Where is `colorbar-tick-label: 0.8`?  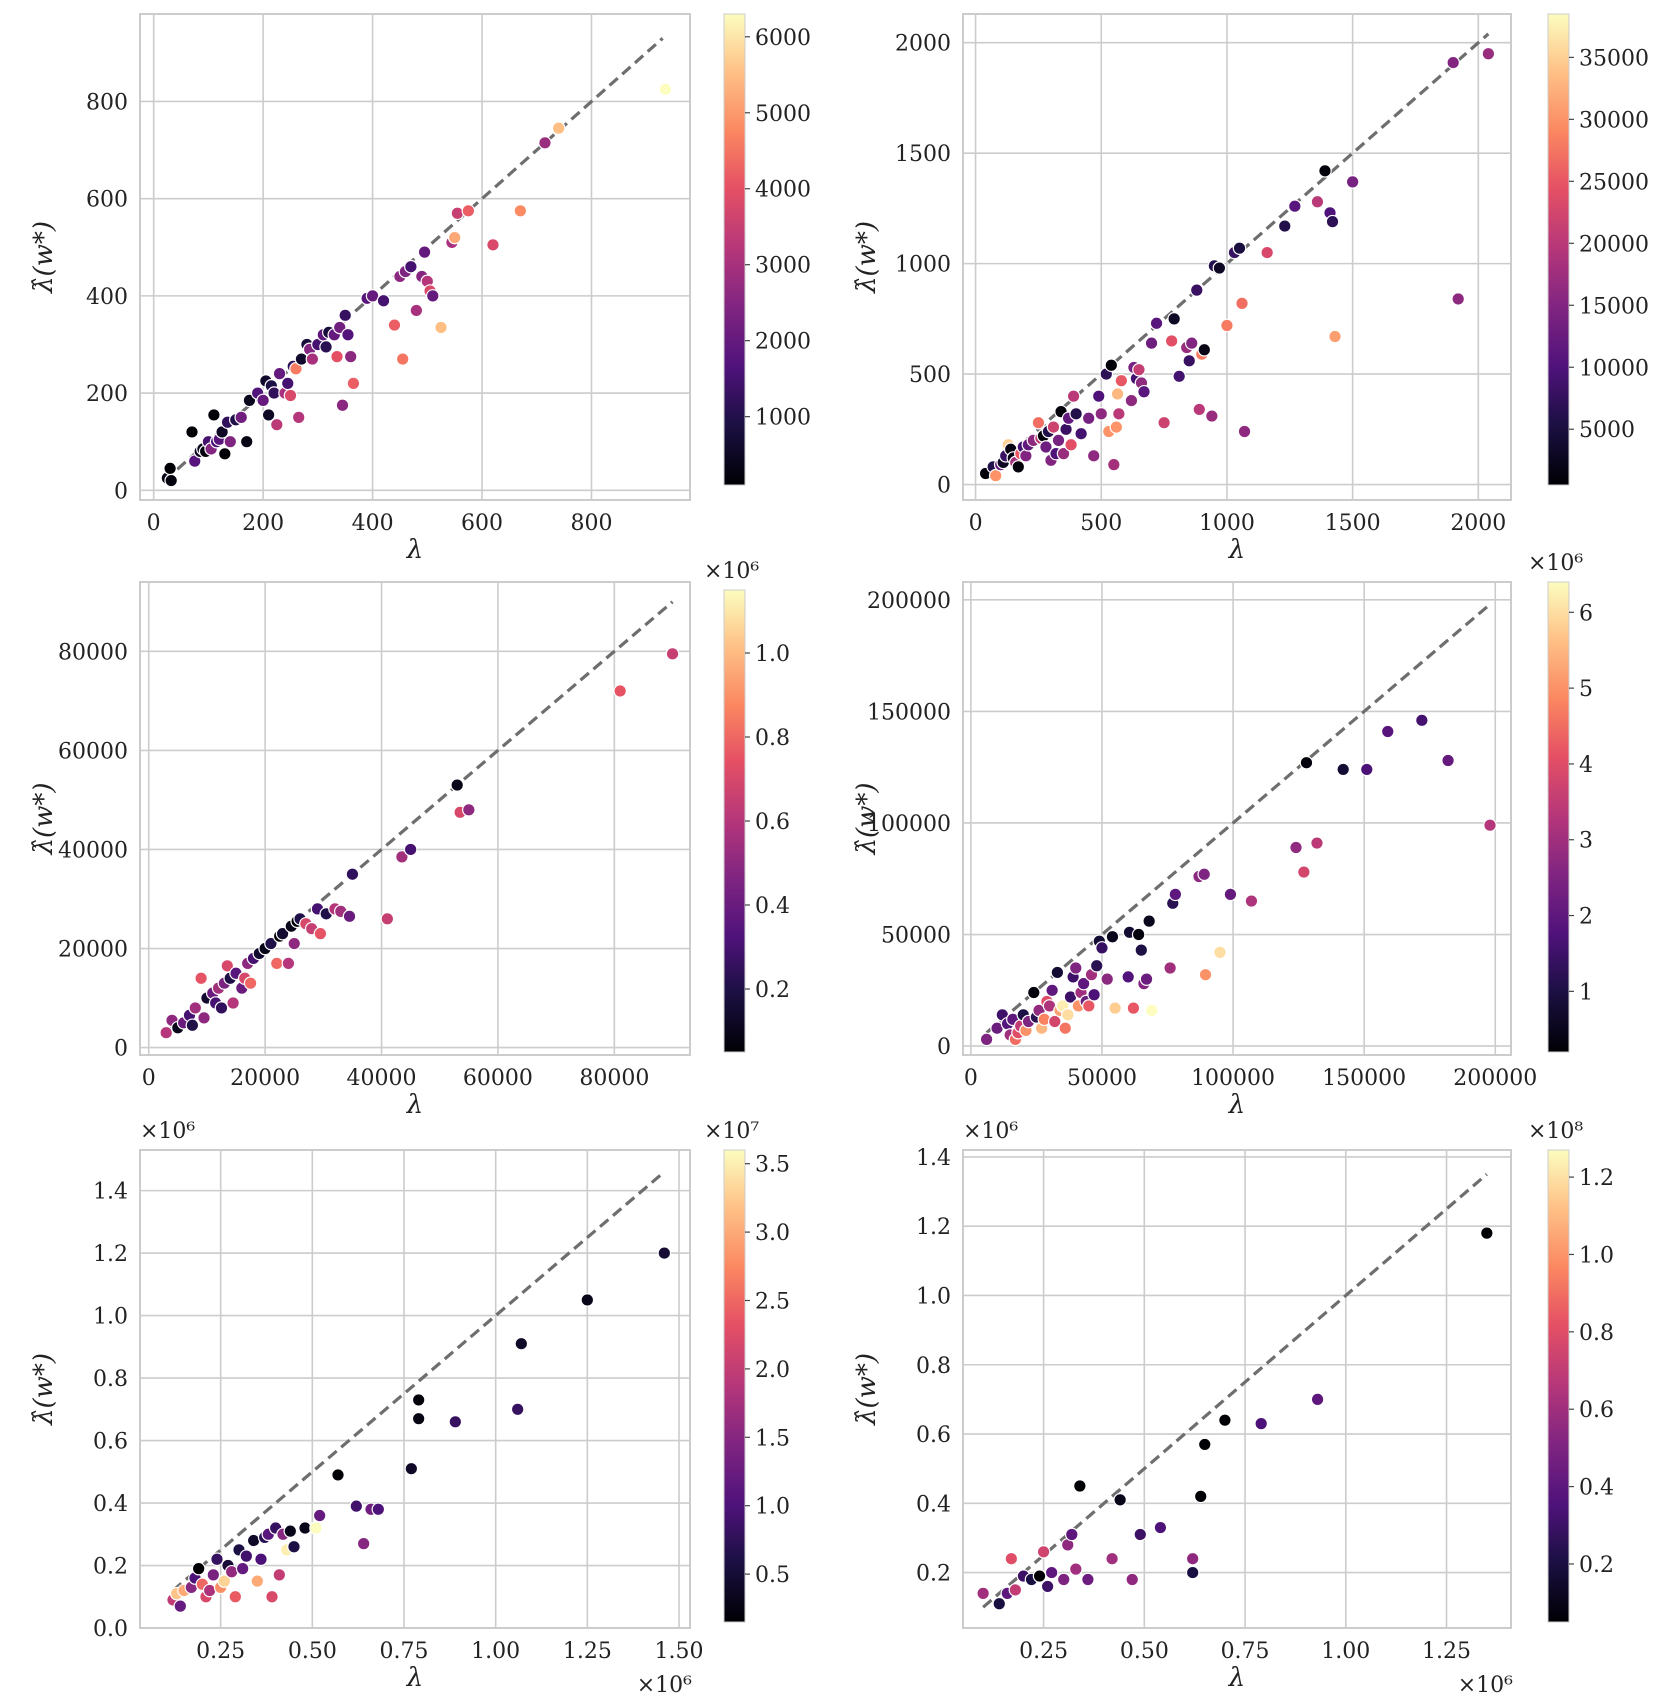
colorbar-tick-label: 0.8 is located at coordinates (772, 738).